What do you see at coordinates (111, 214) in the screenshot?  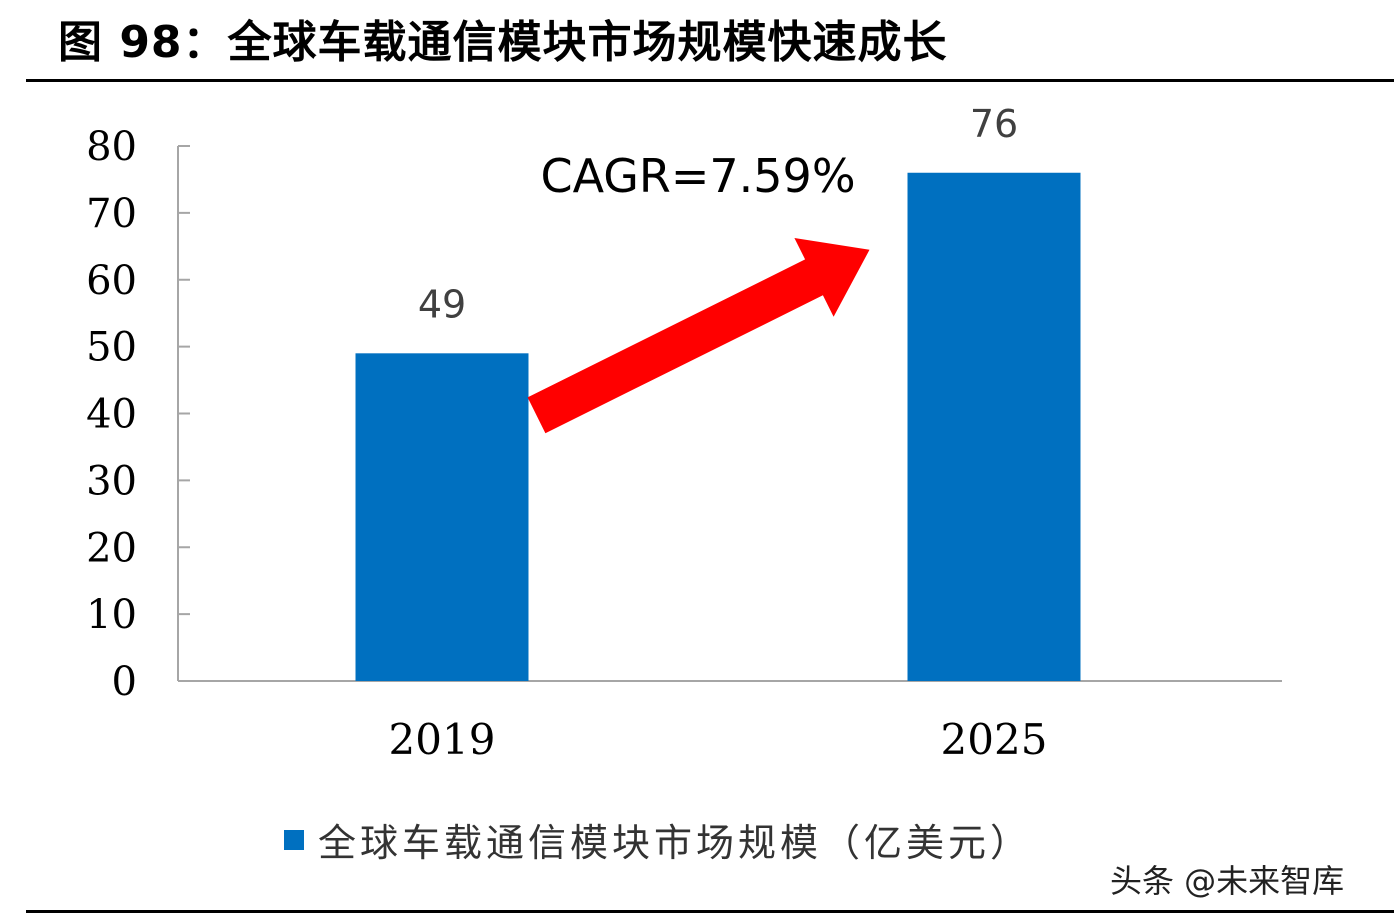 I see `y-tick-label: 70` at bounding box center [111, 214].